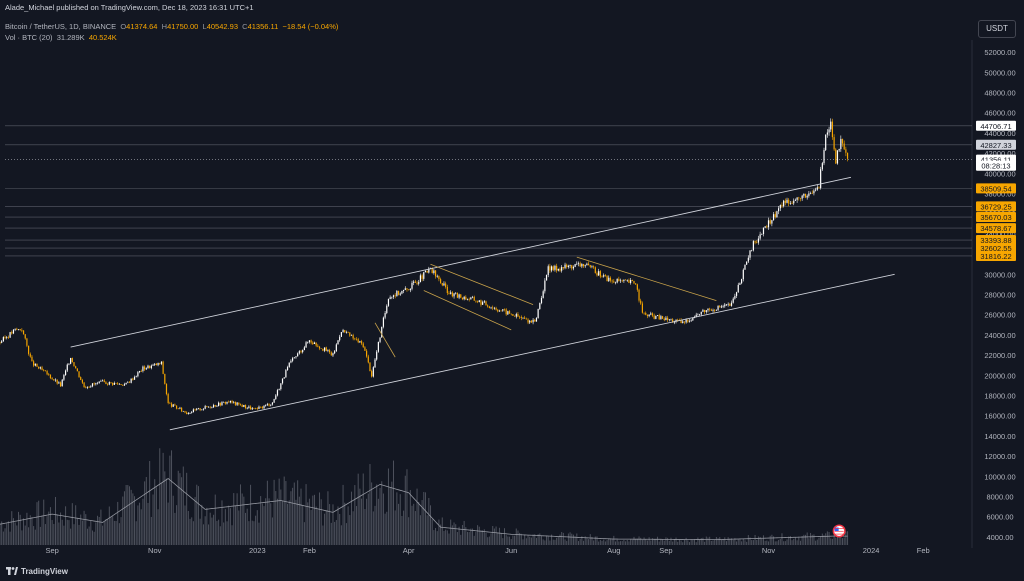  What do you see at coordinates (29, 37) in the screenshot?
I see `volume-label: Vol · BTC (20)` at bounding box center [29, 37].